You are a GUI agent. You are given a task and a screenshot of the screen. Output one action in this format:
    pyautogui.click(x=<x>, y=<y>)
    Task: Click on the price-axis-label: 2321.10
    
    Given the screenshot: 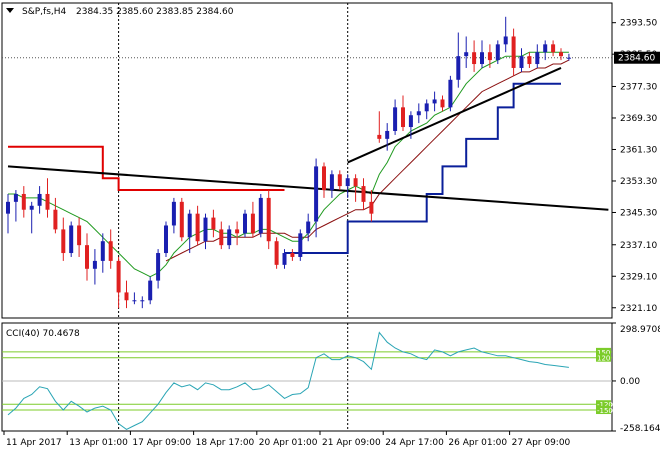 What is the action you would take?
    pyautogui.click(x=638, y=309)
    